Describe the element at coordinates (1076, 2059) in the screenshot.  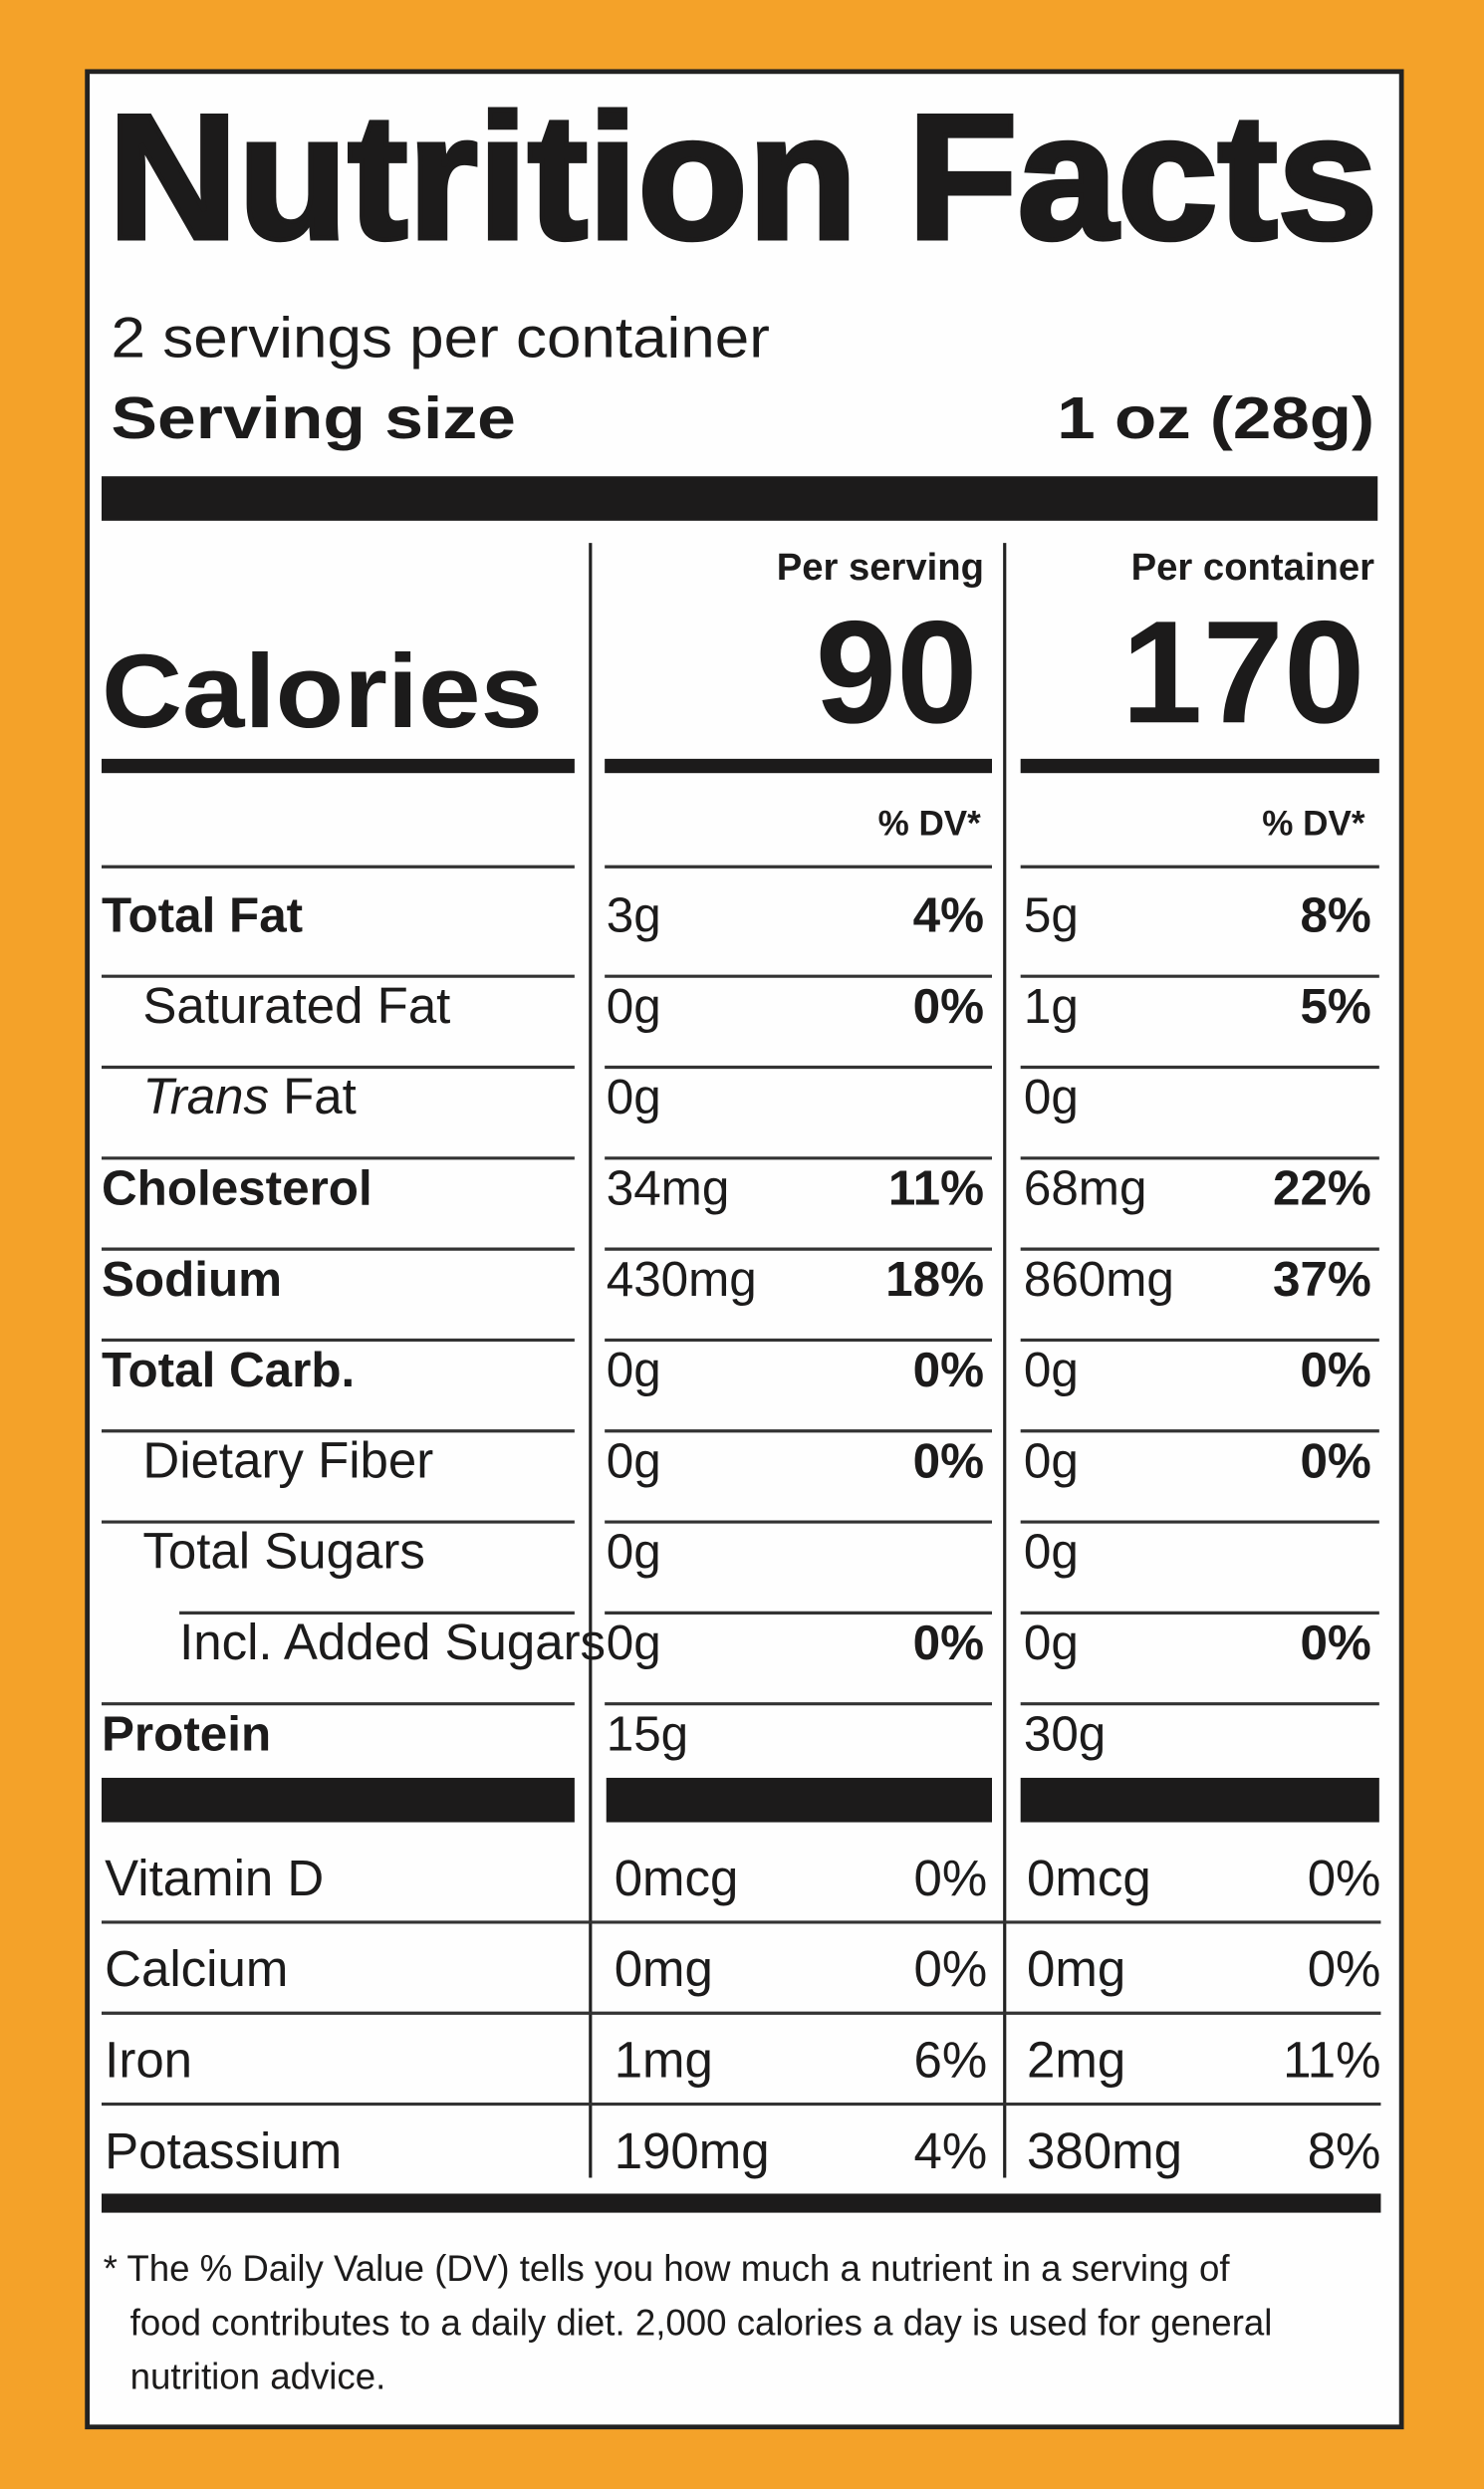
I see `container-amount: 2mg` at that location.